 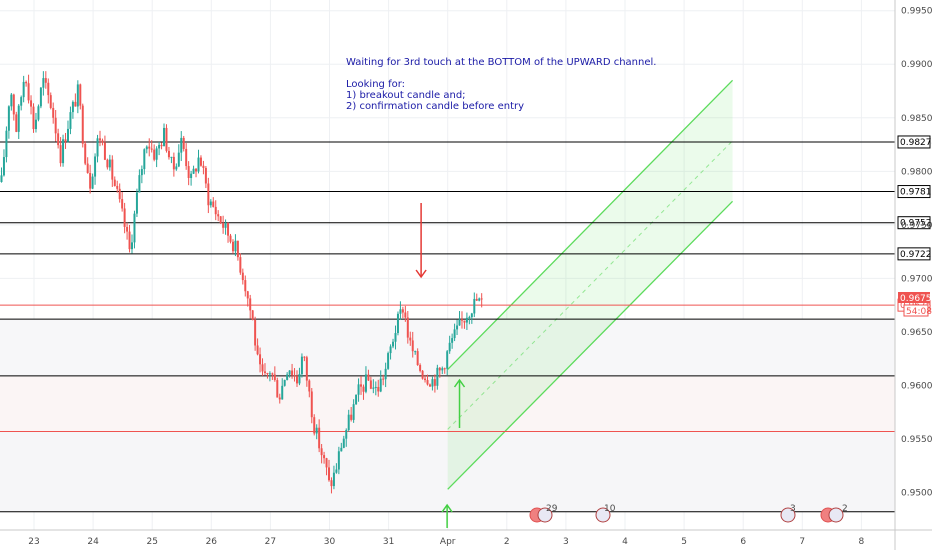 What do you see at coordinates (788, 513) in the screenshot?
I see `event-marker-3: 3` at bounding box center [788, 513].